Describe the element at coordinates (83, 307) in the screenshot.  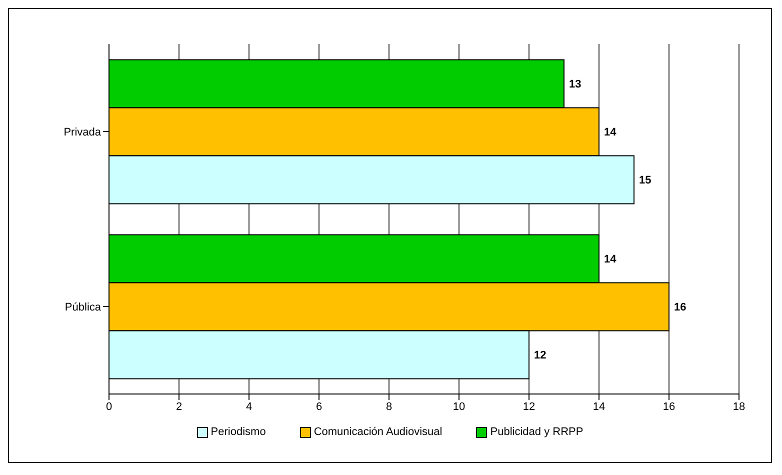
I see `y-tick-label: Pública` at that location.